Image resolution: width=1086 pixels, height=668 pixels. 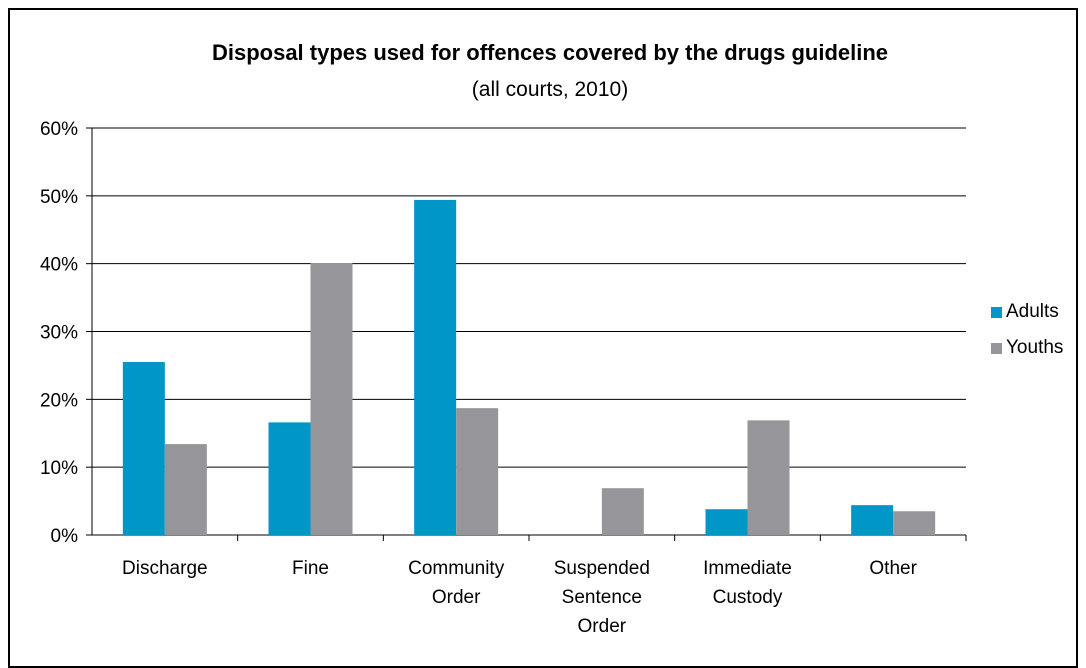 I want to click on x-tick-label: Custody, so click(x=748, y=597).